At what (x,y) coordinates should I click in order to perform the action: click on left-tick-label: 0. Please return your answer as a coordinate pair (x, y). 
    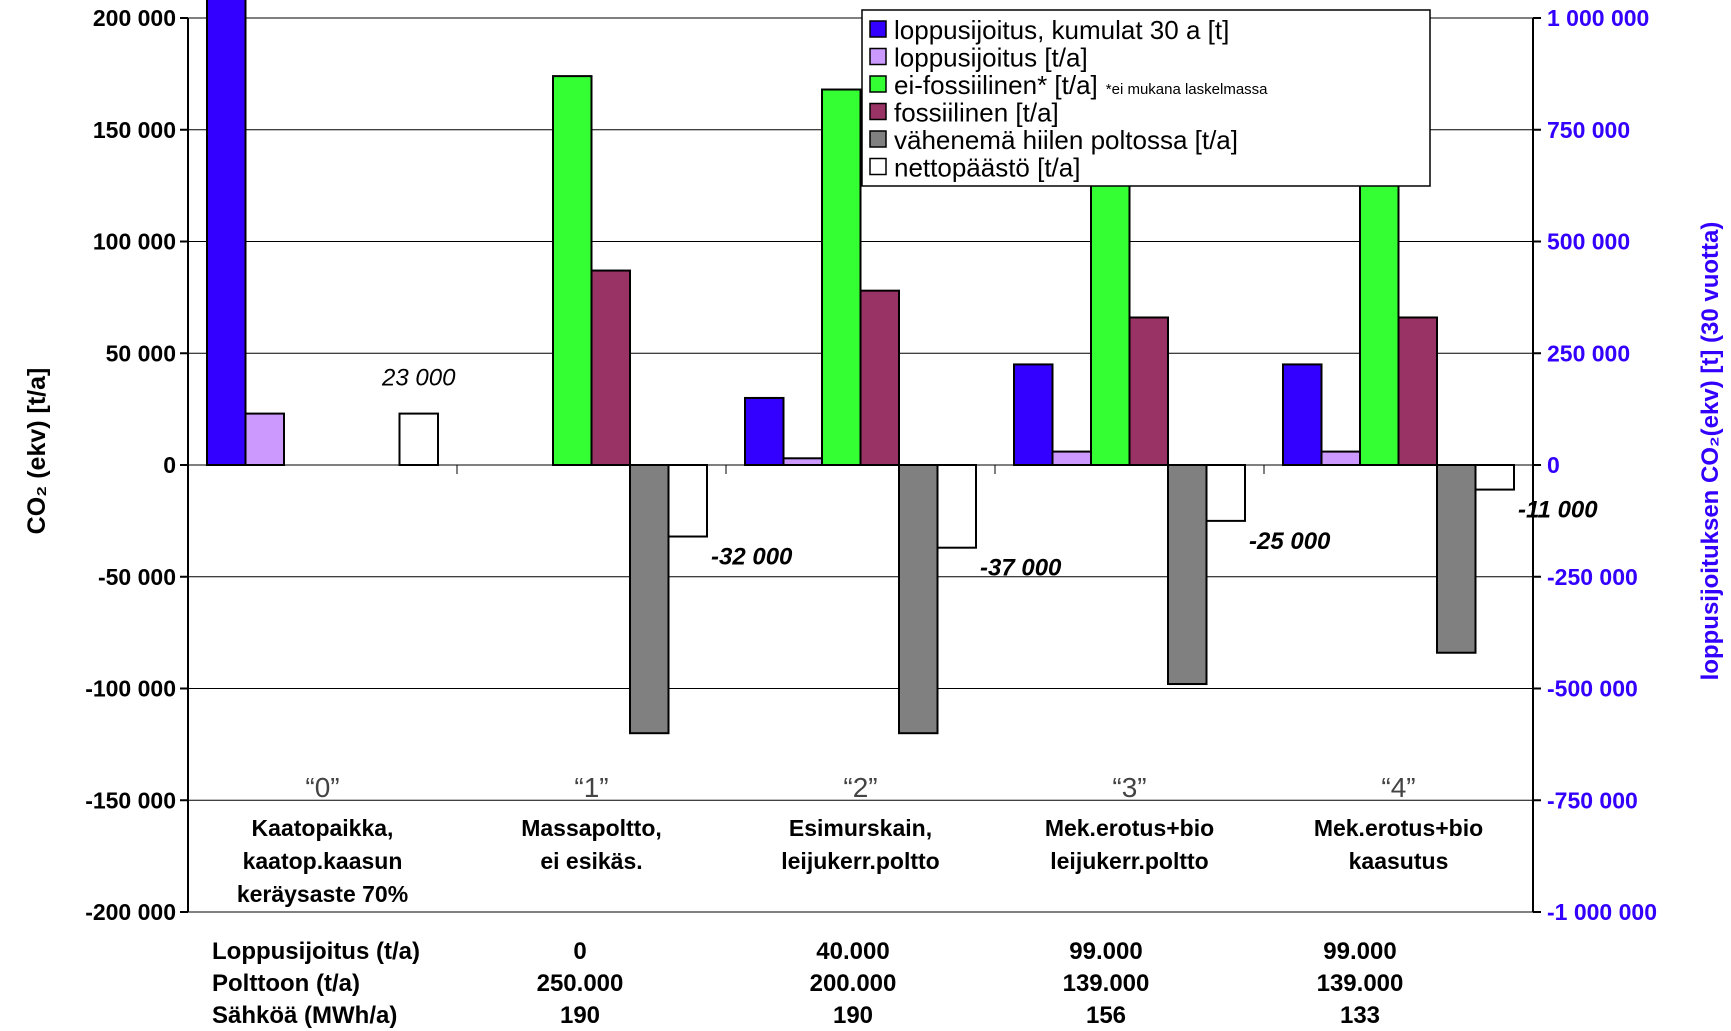
    Looking at the image, I should click on (169, 465).